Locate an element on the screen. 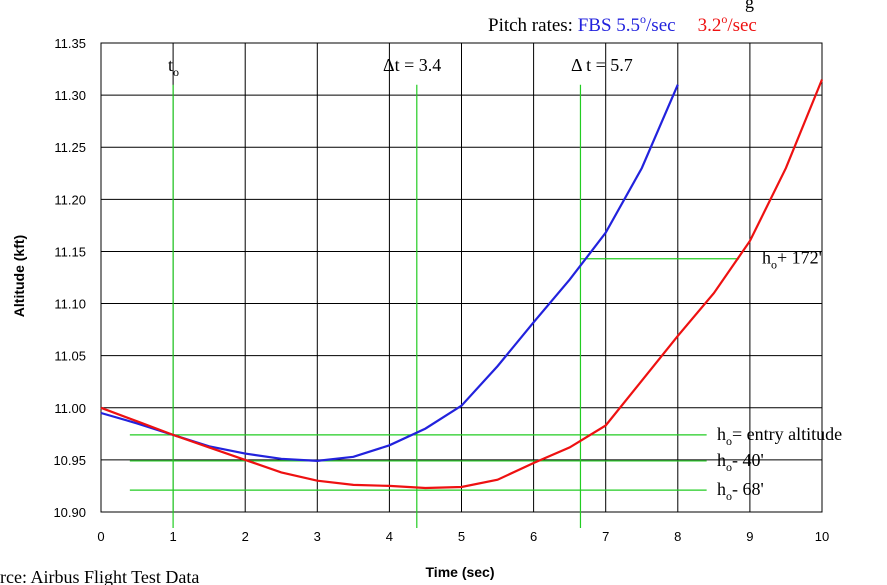 The image size is (887, 585). x-tick-label: 1 is located at coordinates (172, 536).